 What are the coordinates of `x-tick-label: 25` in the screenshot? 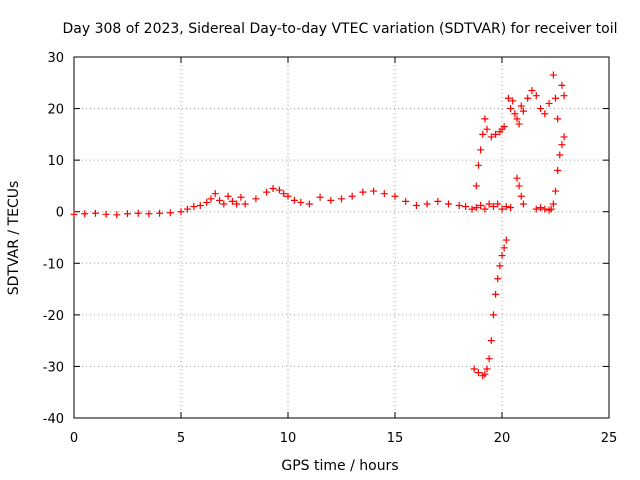 It's located at (609, 438).